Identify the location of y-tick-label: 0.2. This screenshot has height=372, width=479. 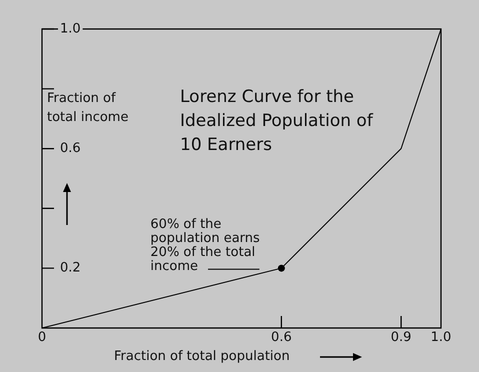
(70, 268).